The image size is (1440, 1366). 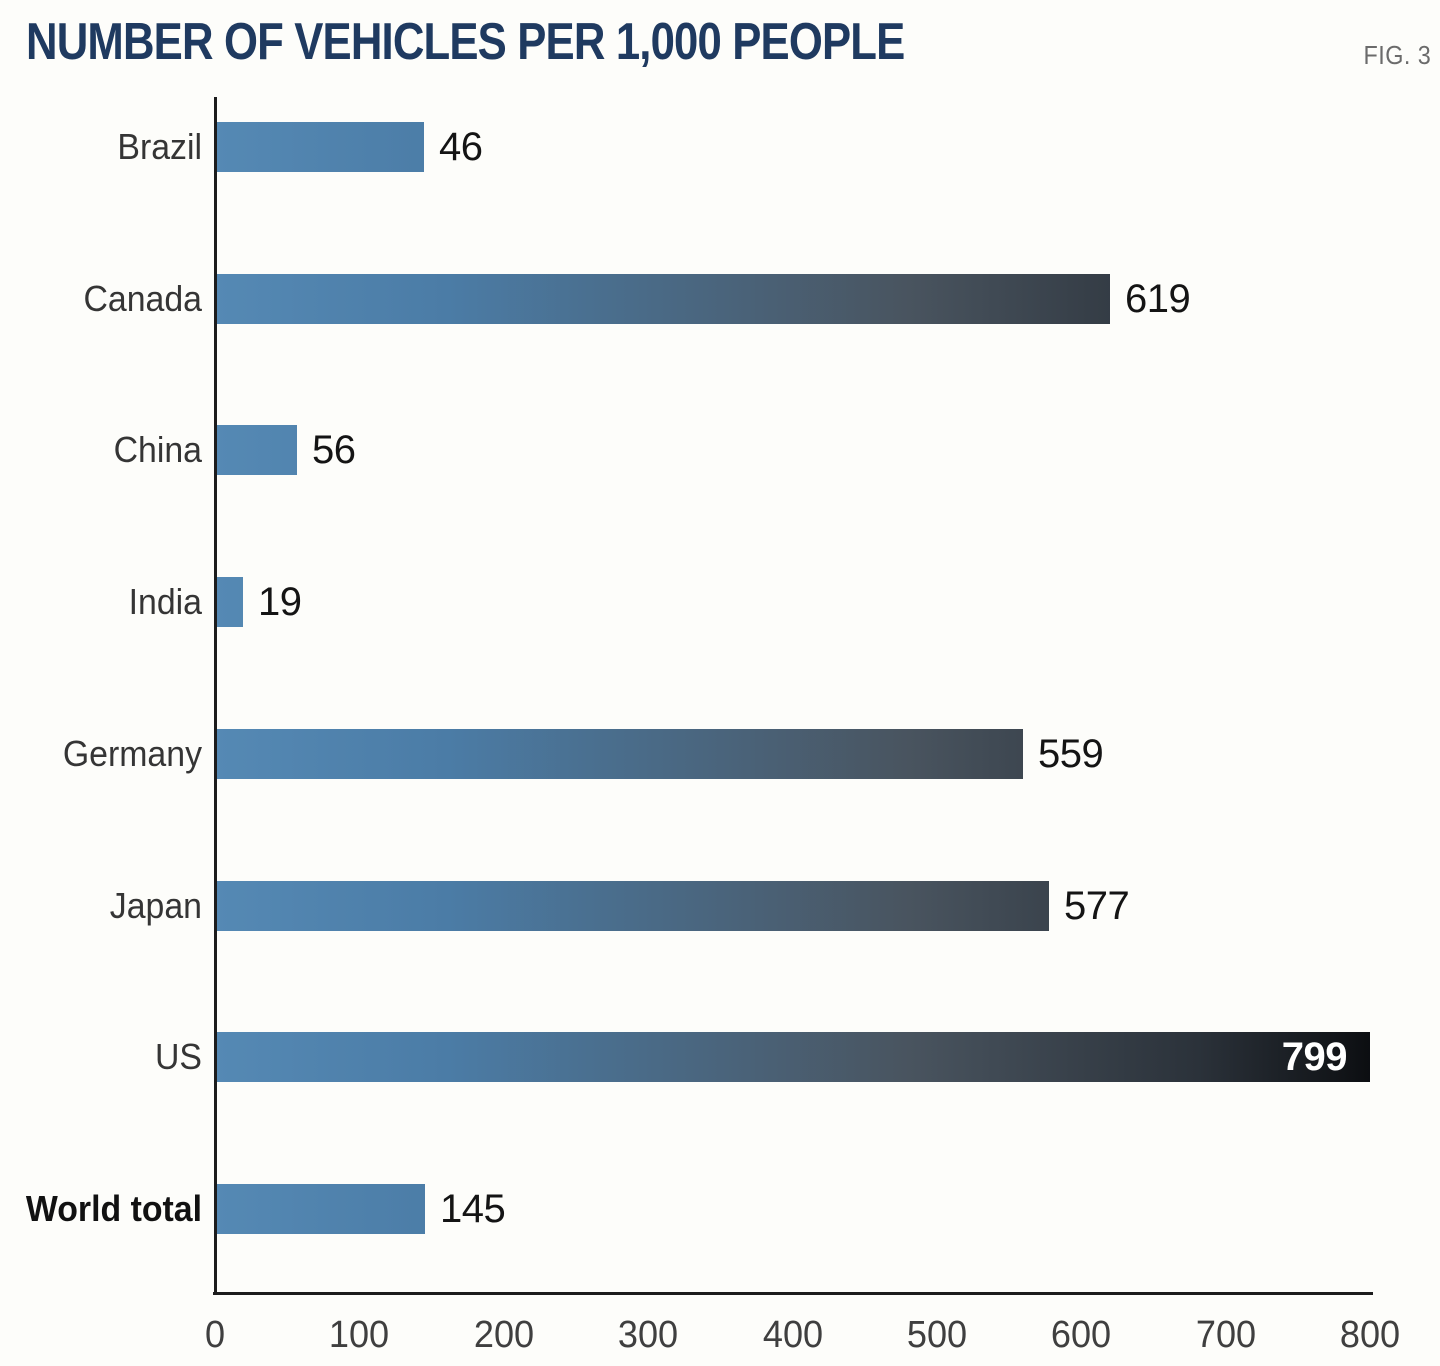 What do you see at coordinates (1370, 1335) in the screenshot?
I see `x-axis-tick-label: 800` at bounding box center [1370, 1335].